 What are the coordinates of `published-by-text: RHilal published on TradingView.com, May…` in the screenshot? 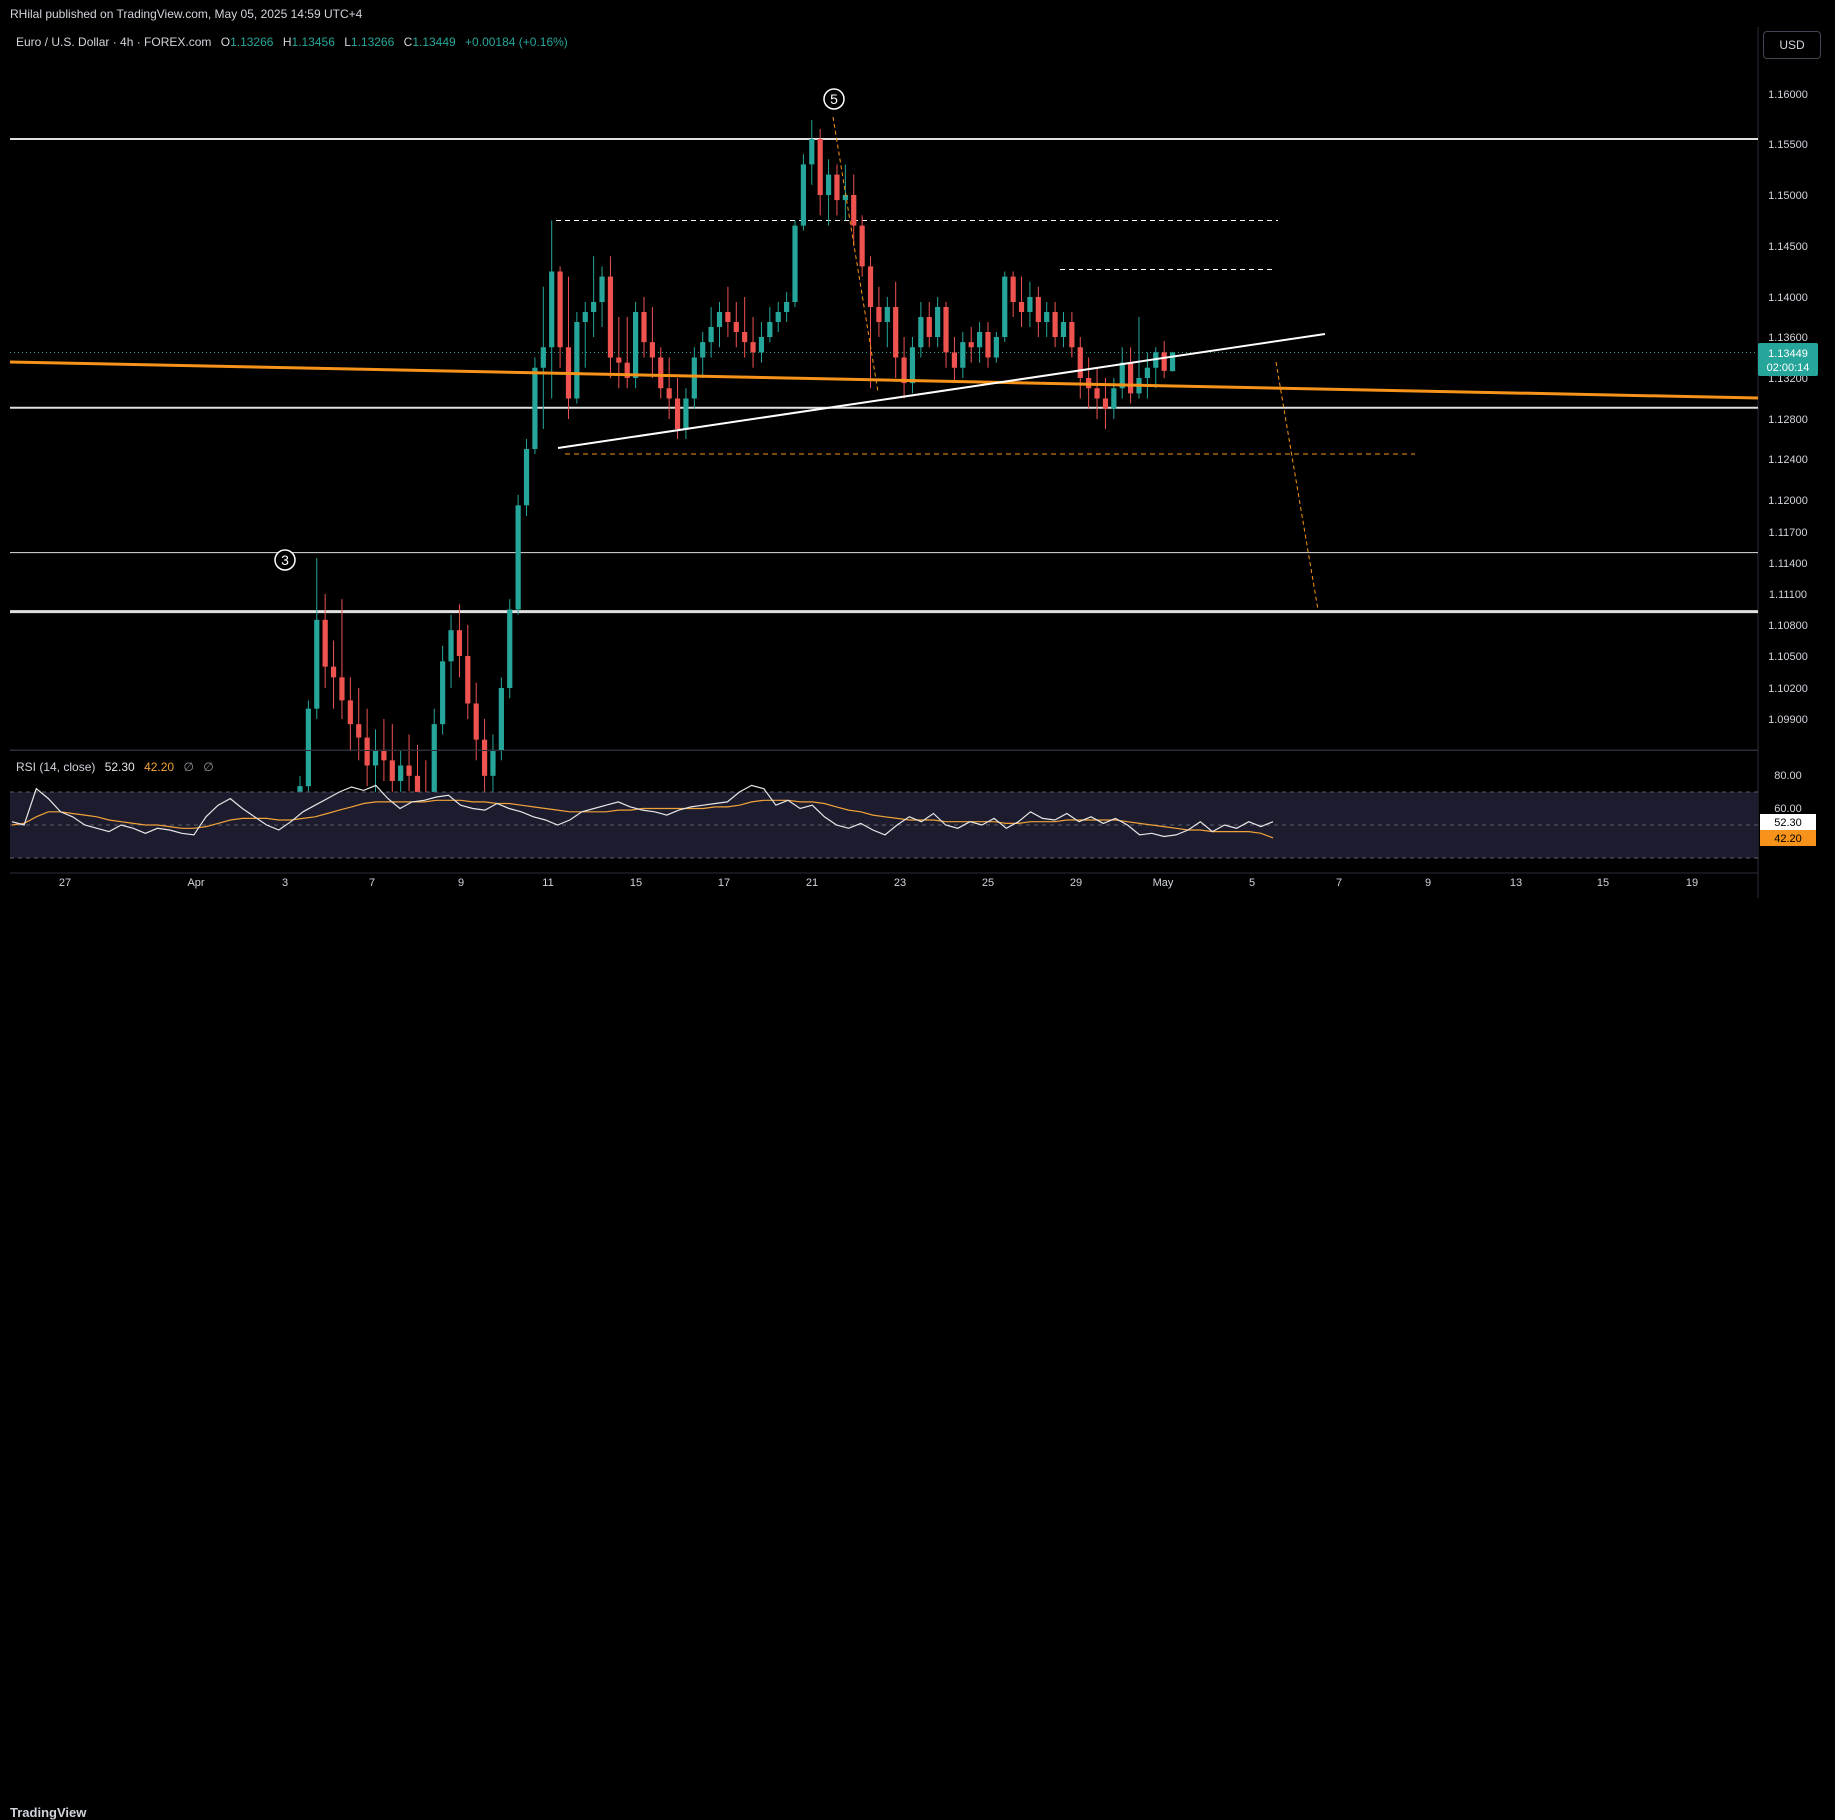 It's located at (186, 14).